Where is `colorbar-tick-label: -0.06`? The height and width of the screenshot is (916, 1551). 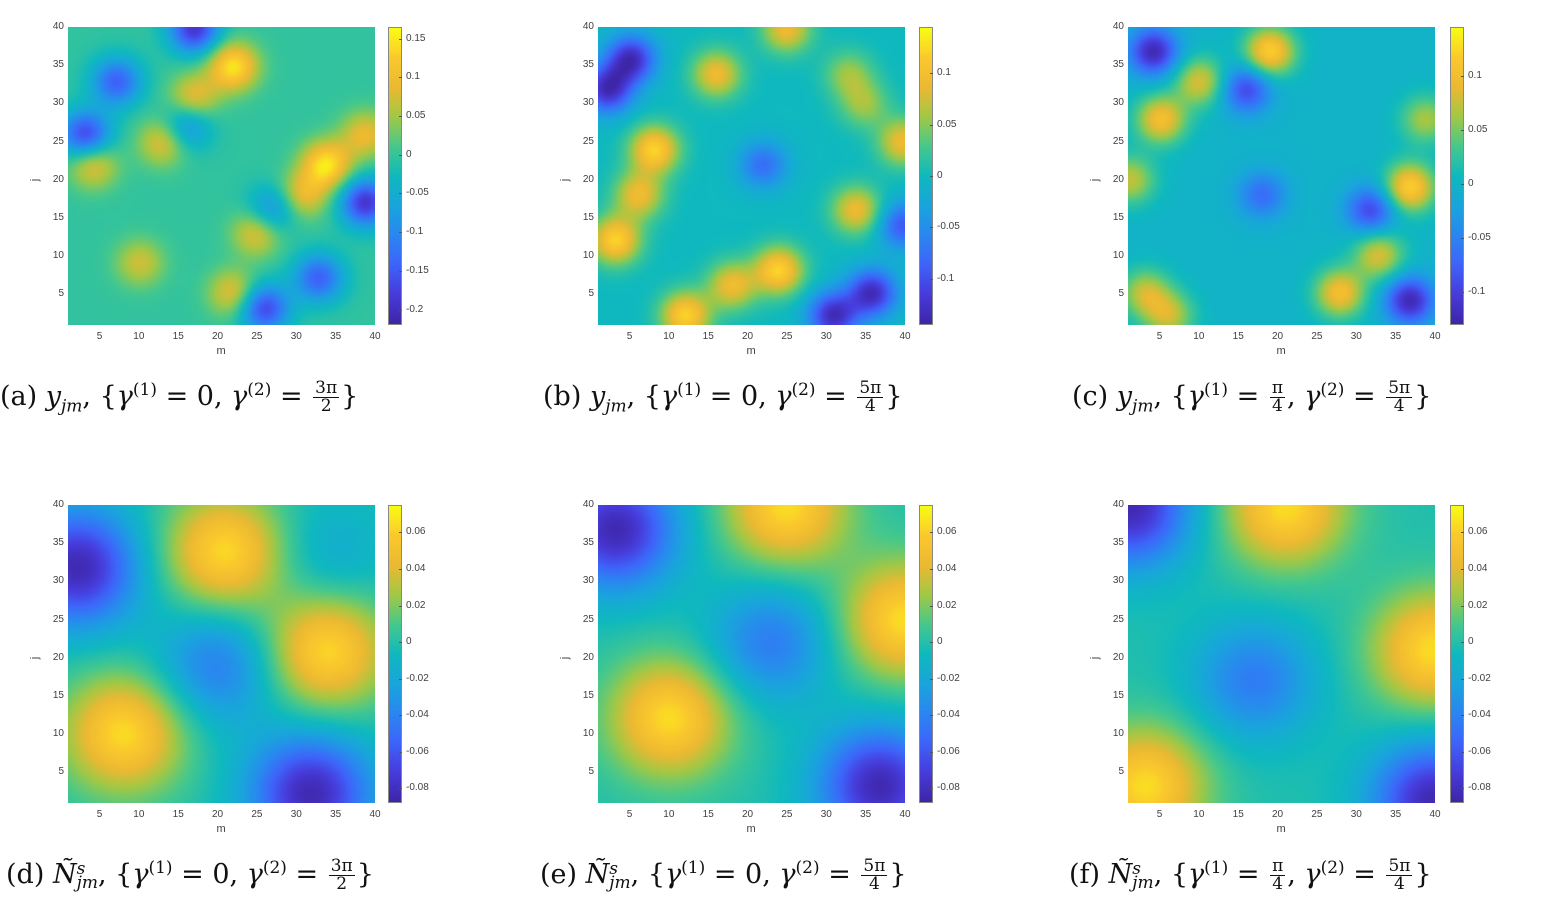
colorbar-tick-label: -0.06 is located at coordinates (417, 751).